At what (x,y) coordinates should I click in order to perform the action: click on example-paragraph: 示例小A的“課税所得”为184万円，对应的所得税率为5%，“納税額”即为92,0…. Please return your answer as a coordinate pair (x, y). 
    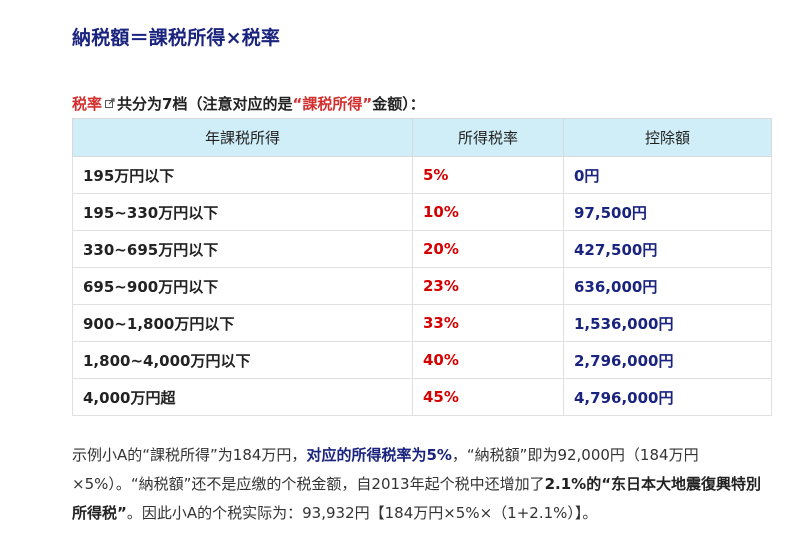
    Looking at the image, I should click on (422, 484).